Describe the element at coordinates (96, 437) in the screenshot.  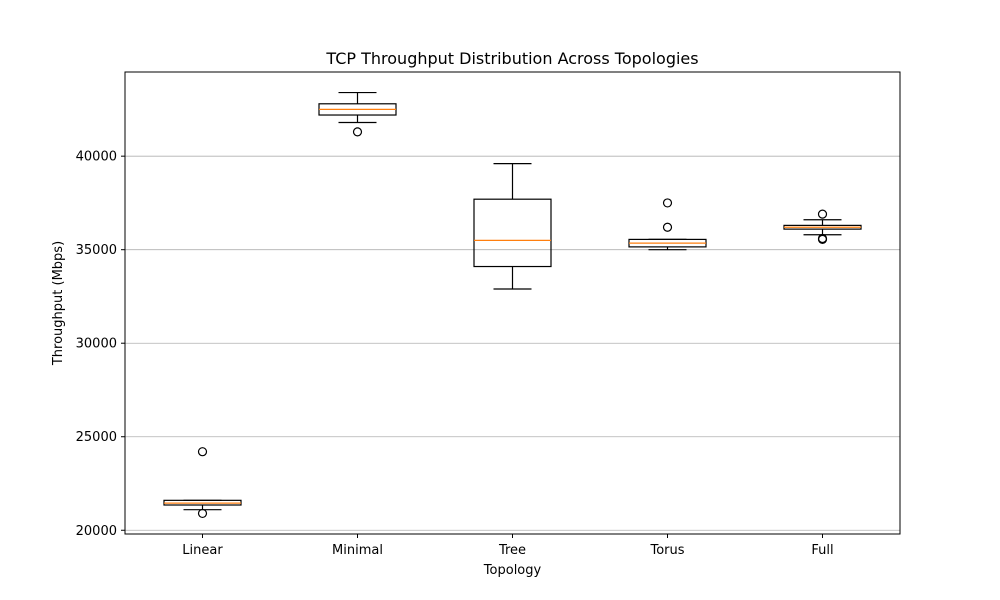
I see `y-tick-label: 25000` at that location.